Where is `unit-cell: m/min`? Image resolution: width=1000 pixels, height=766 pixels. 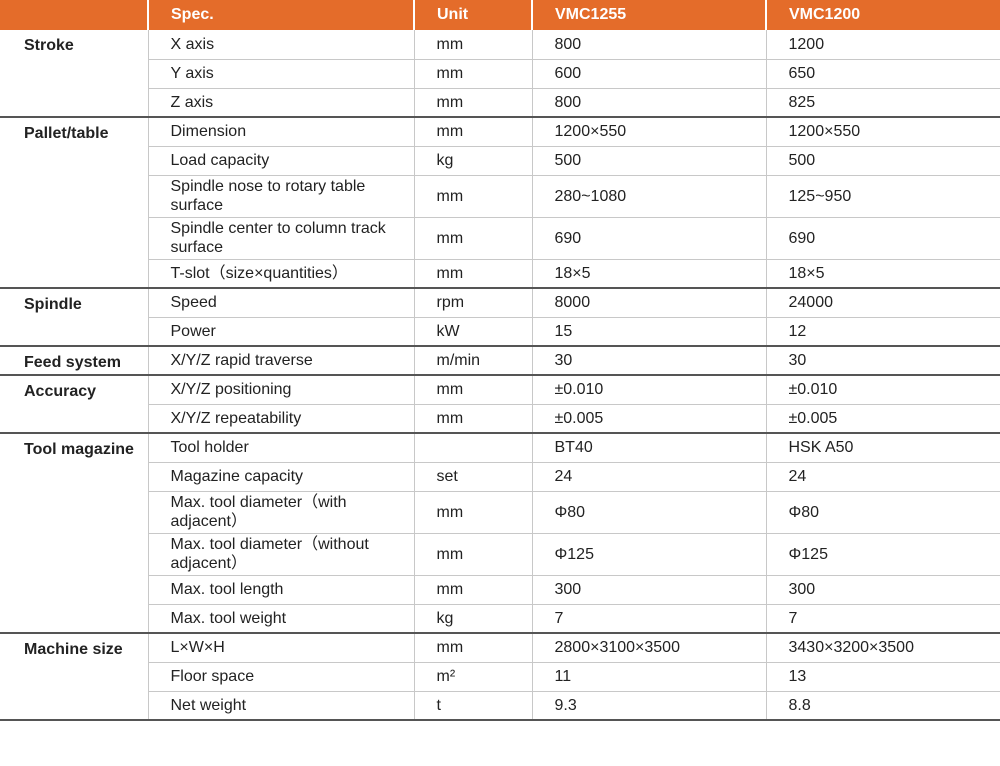
unit-cell: m/min is located at coordinates (472, 361).